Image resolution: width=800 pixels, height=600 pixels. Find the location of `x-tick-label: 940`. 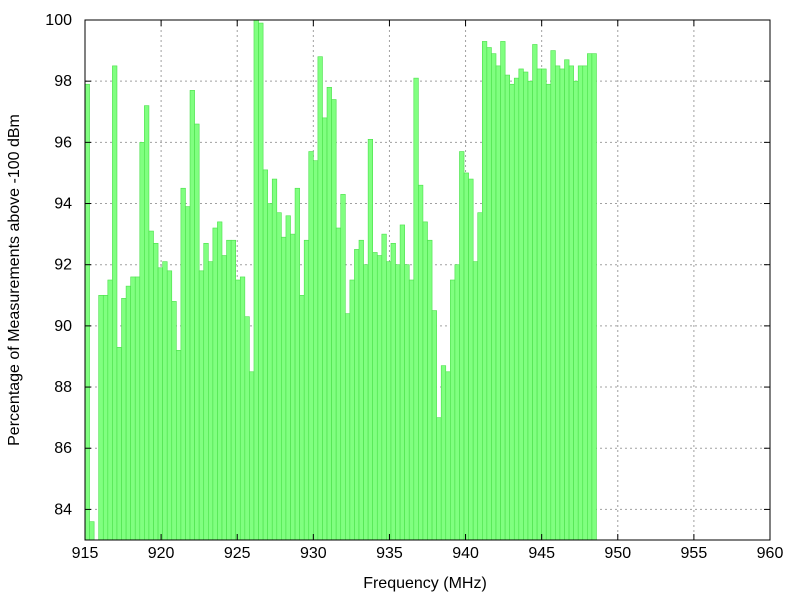

x-tick-label: 940 is located at coordinates (465, 553).